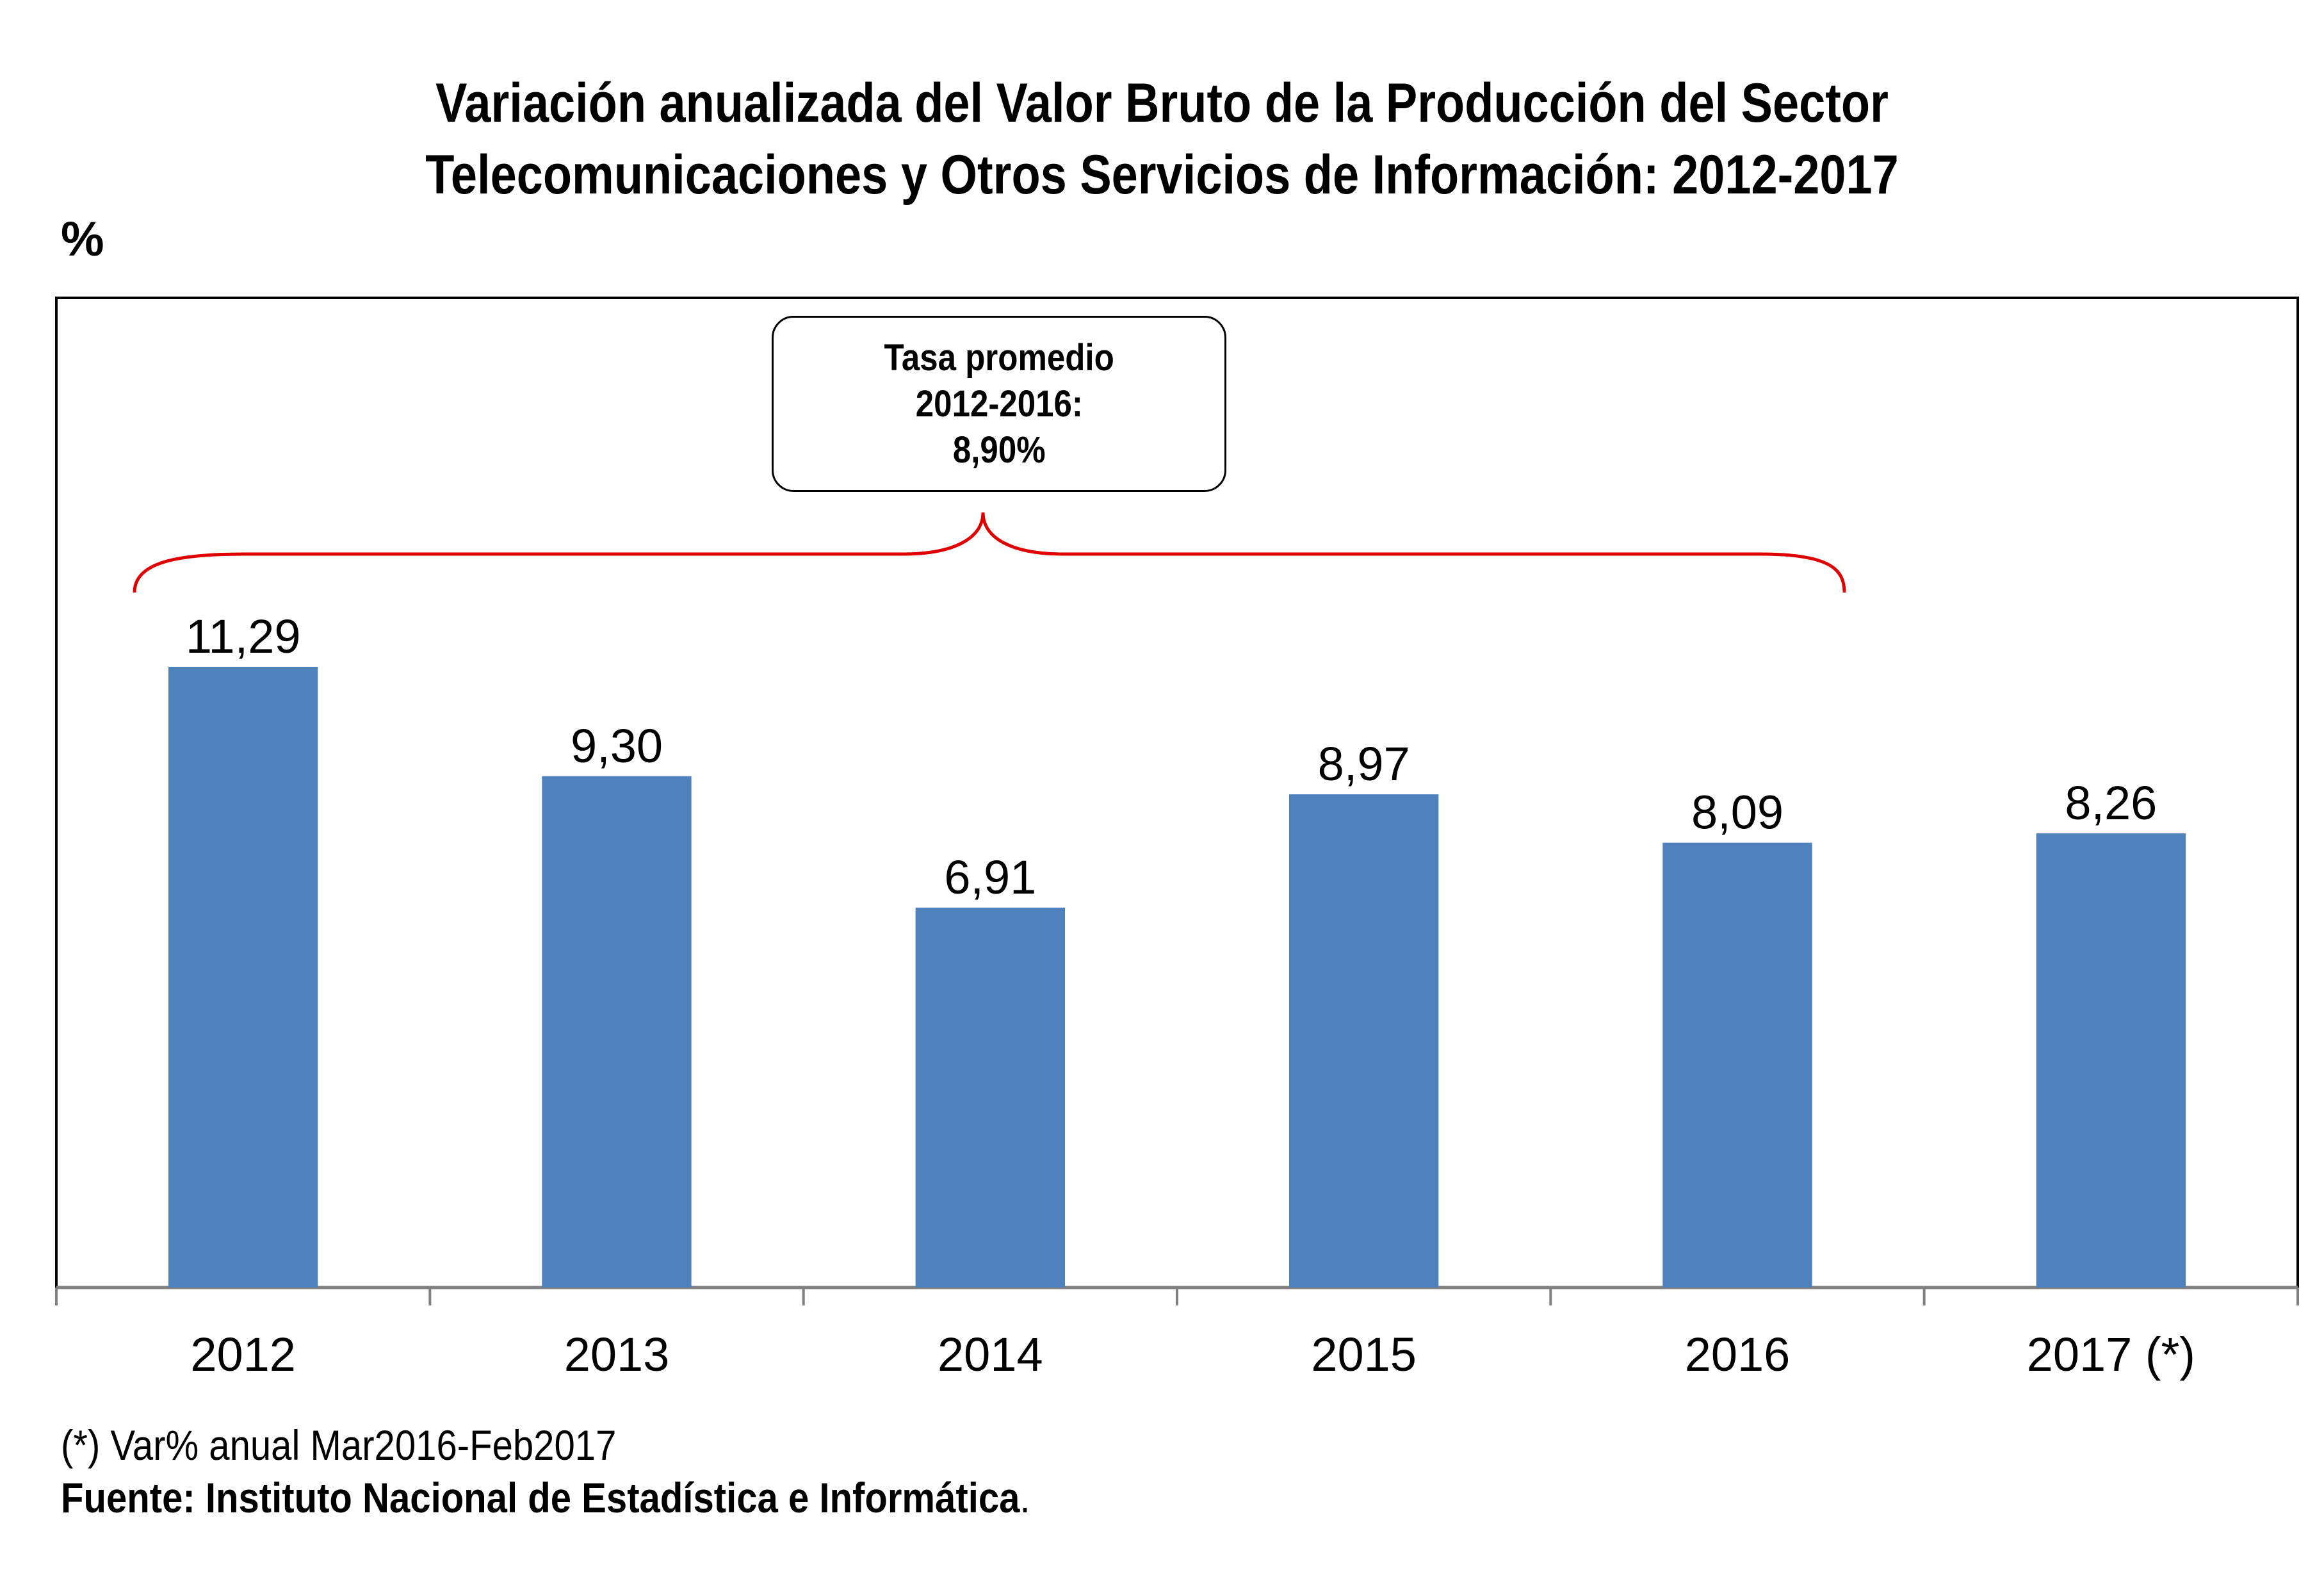 The height and width of the screenshot is (1570, 2324). I want to click on value-label: 8,26, so click(2111, 803).